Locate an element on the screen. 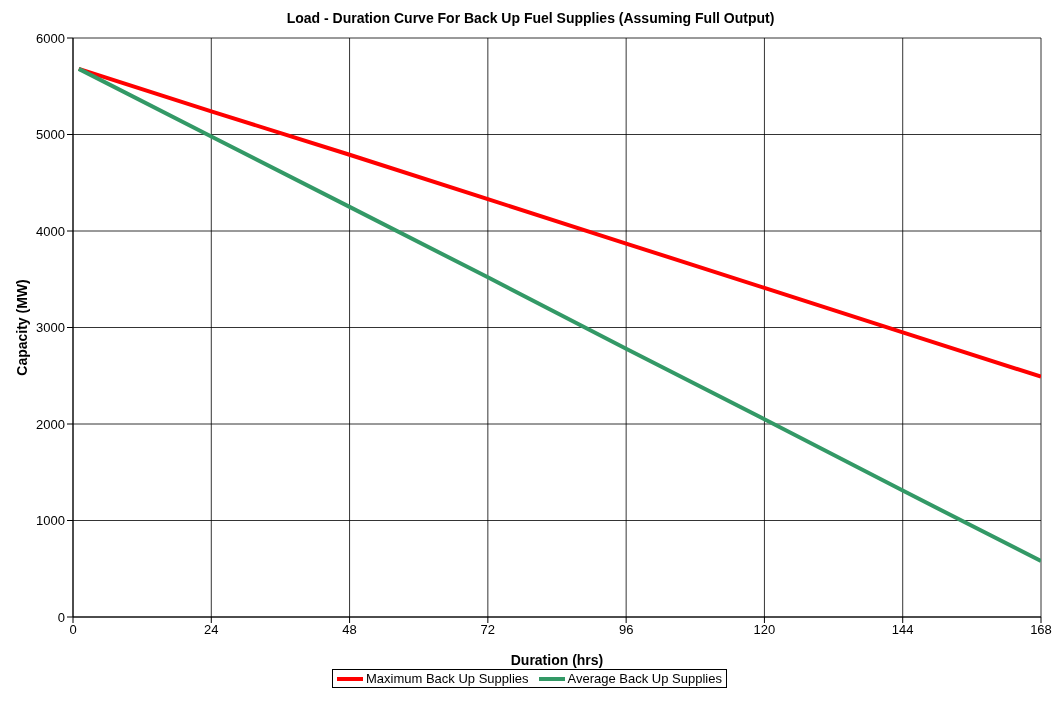  y-tick-label: 0 is located at coordinates (61, 617).